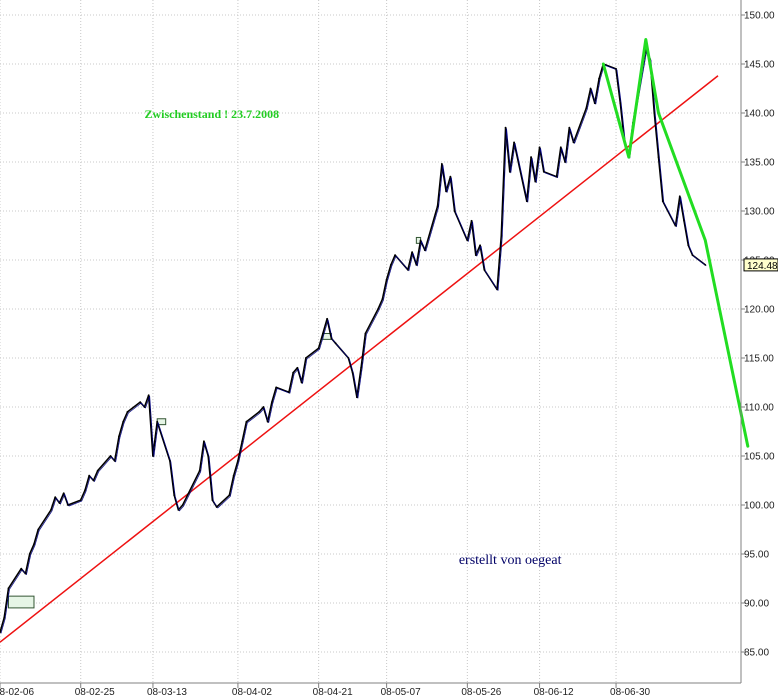 The width and height of the screenshot is (778, 698). What do you see at coordinates (759, 457) in the screenshot?
I see `y-tick-label: 105.00` at bounding box center [759, 457].